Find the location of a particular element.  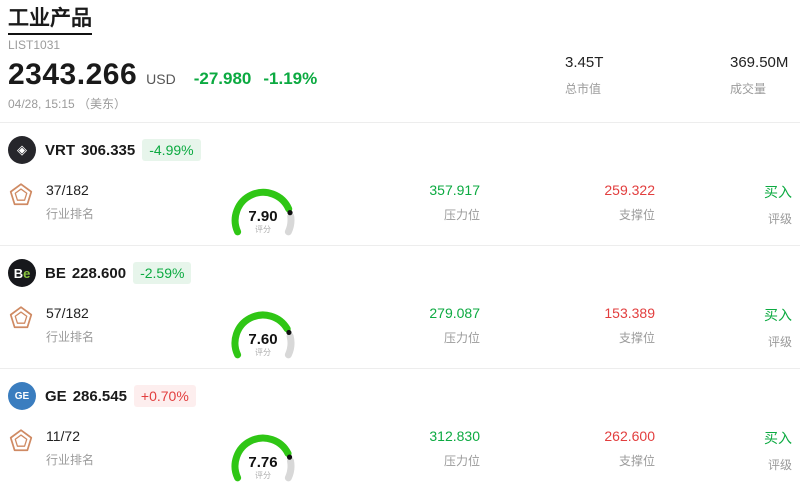

support-value: 259.322 is located at coordinates (629, 190).